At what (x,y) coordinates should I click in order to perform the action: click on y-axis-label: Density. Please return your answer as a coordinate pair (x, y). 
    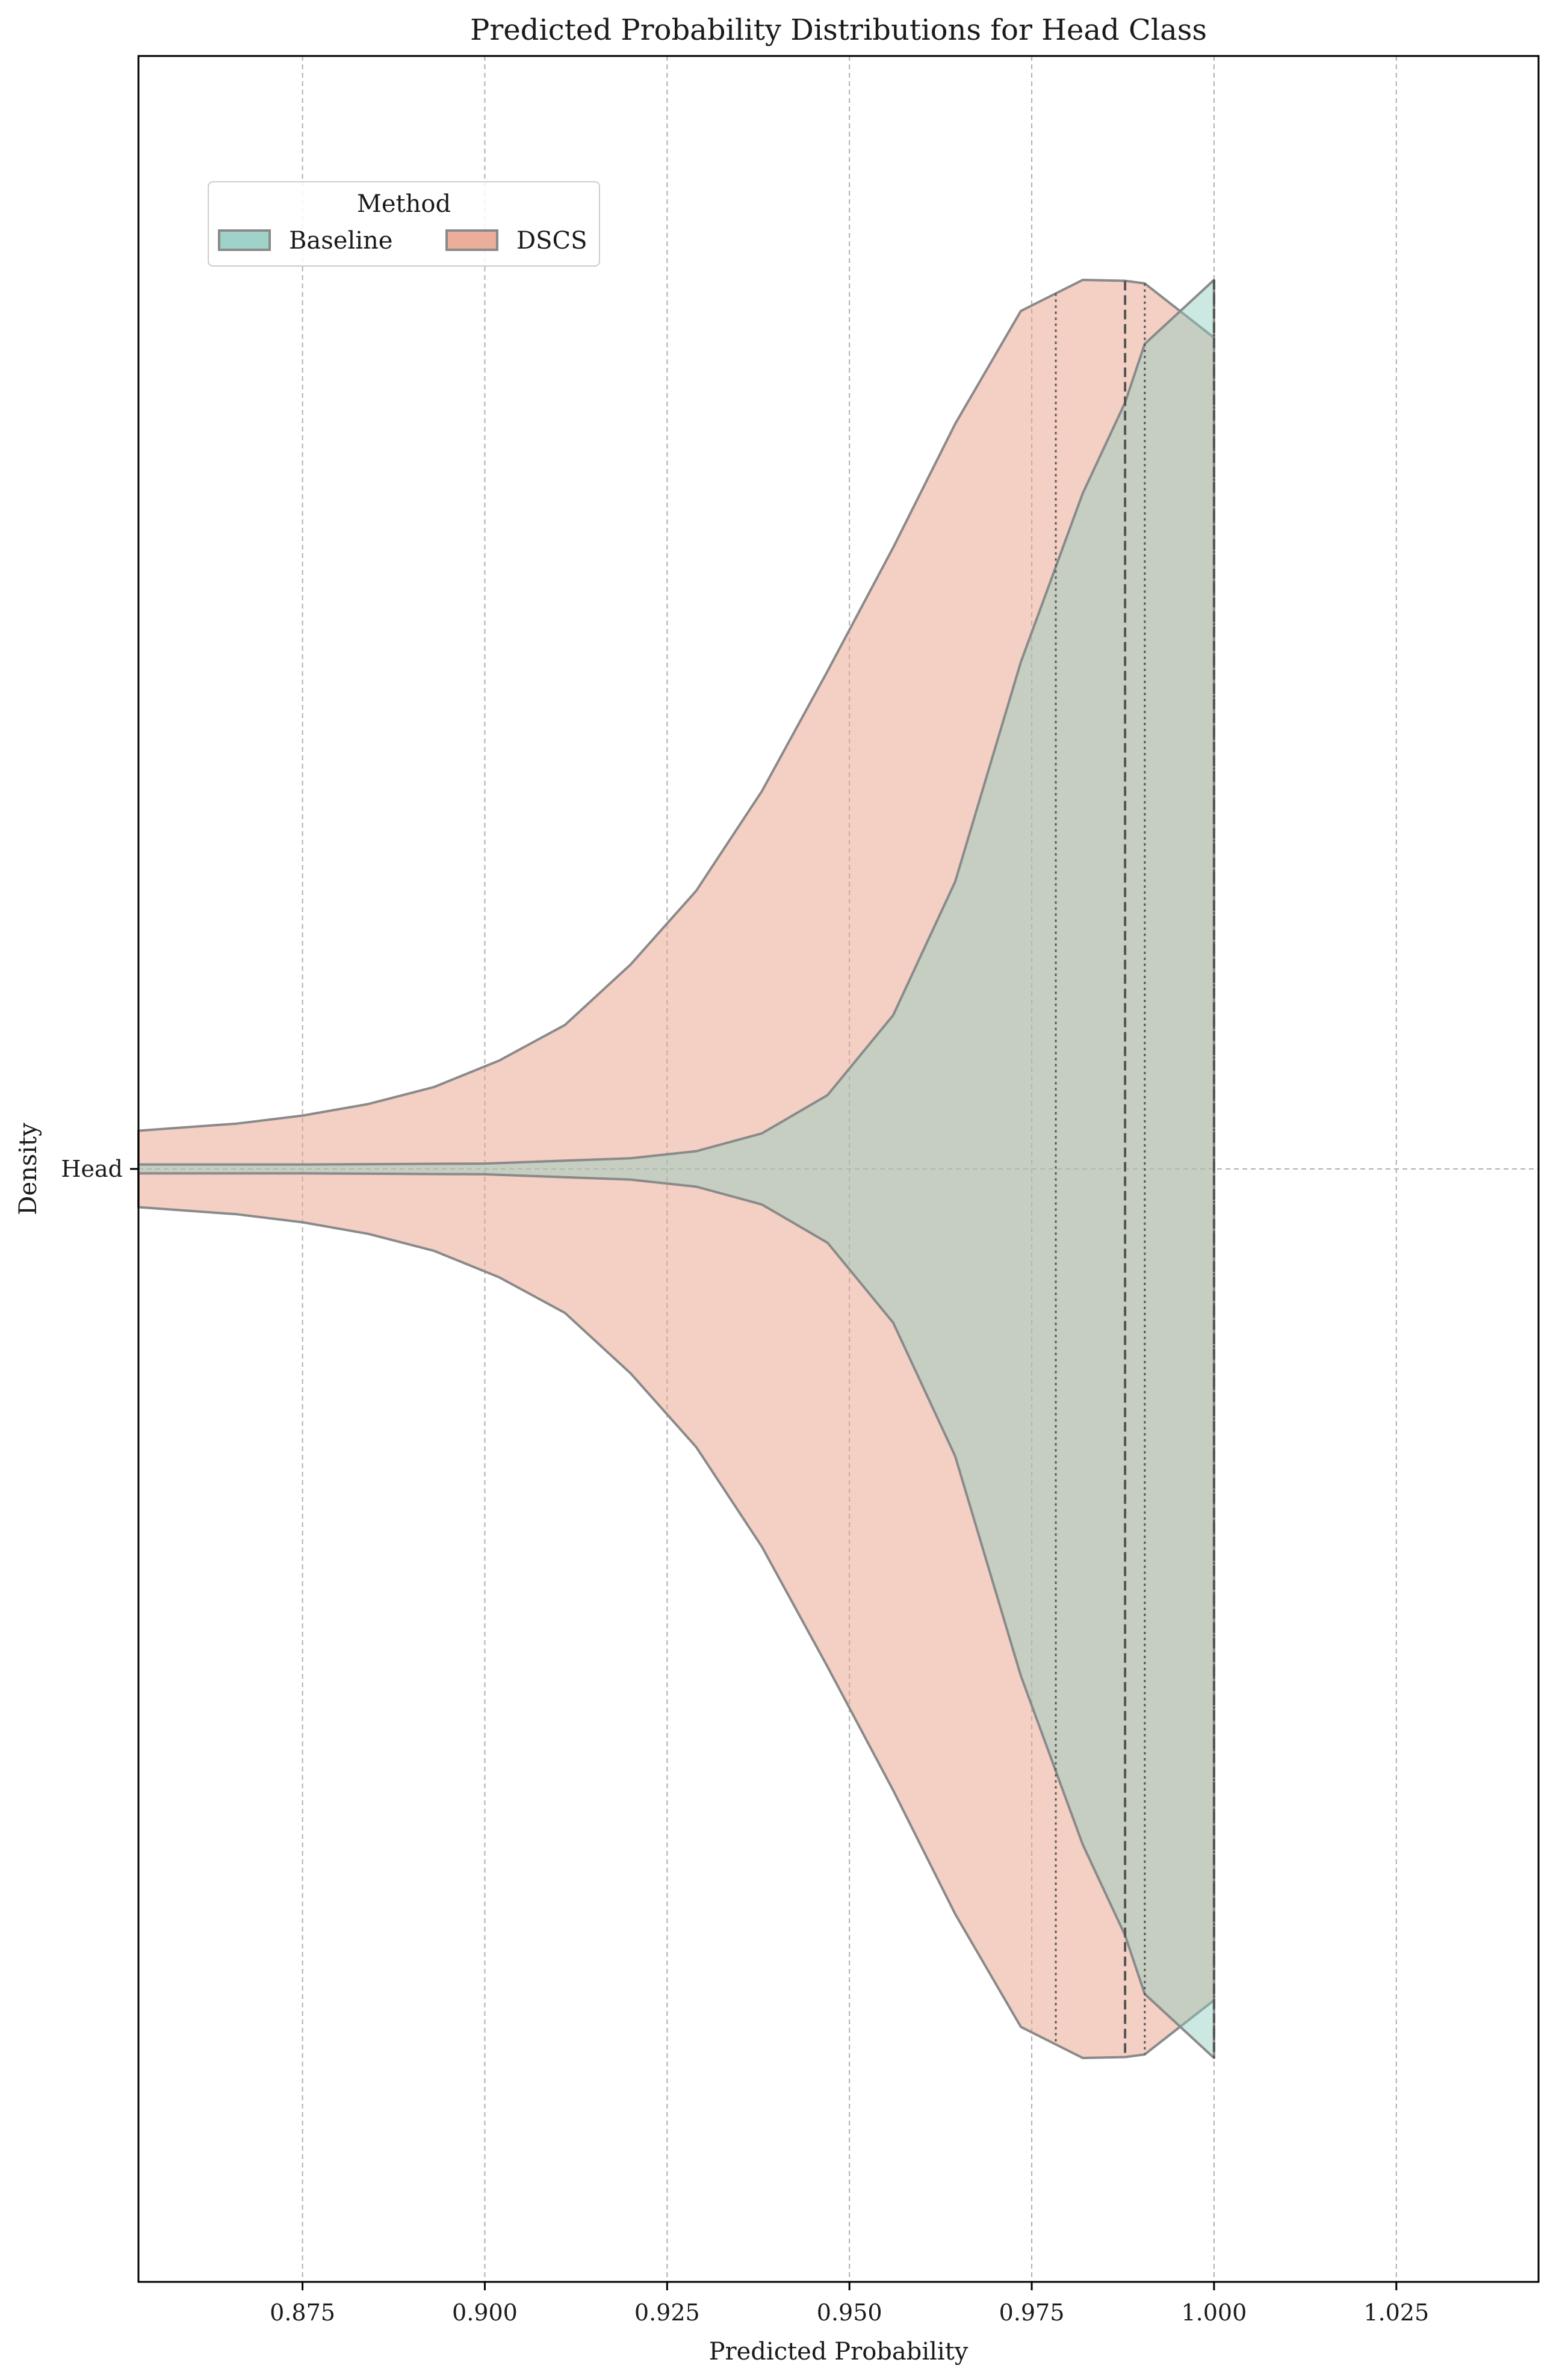
    Looking at the image, I should click on (28, 1169).